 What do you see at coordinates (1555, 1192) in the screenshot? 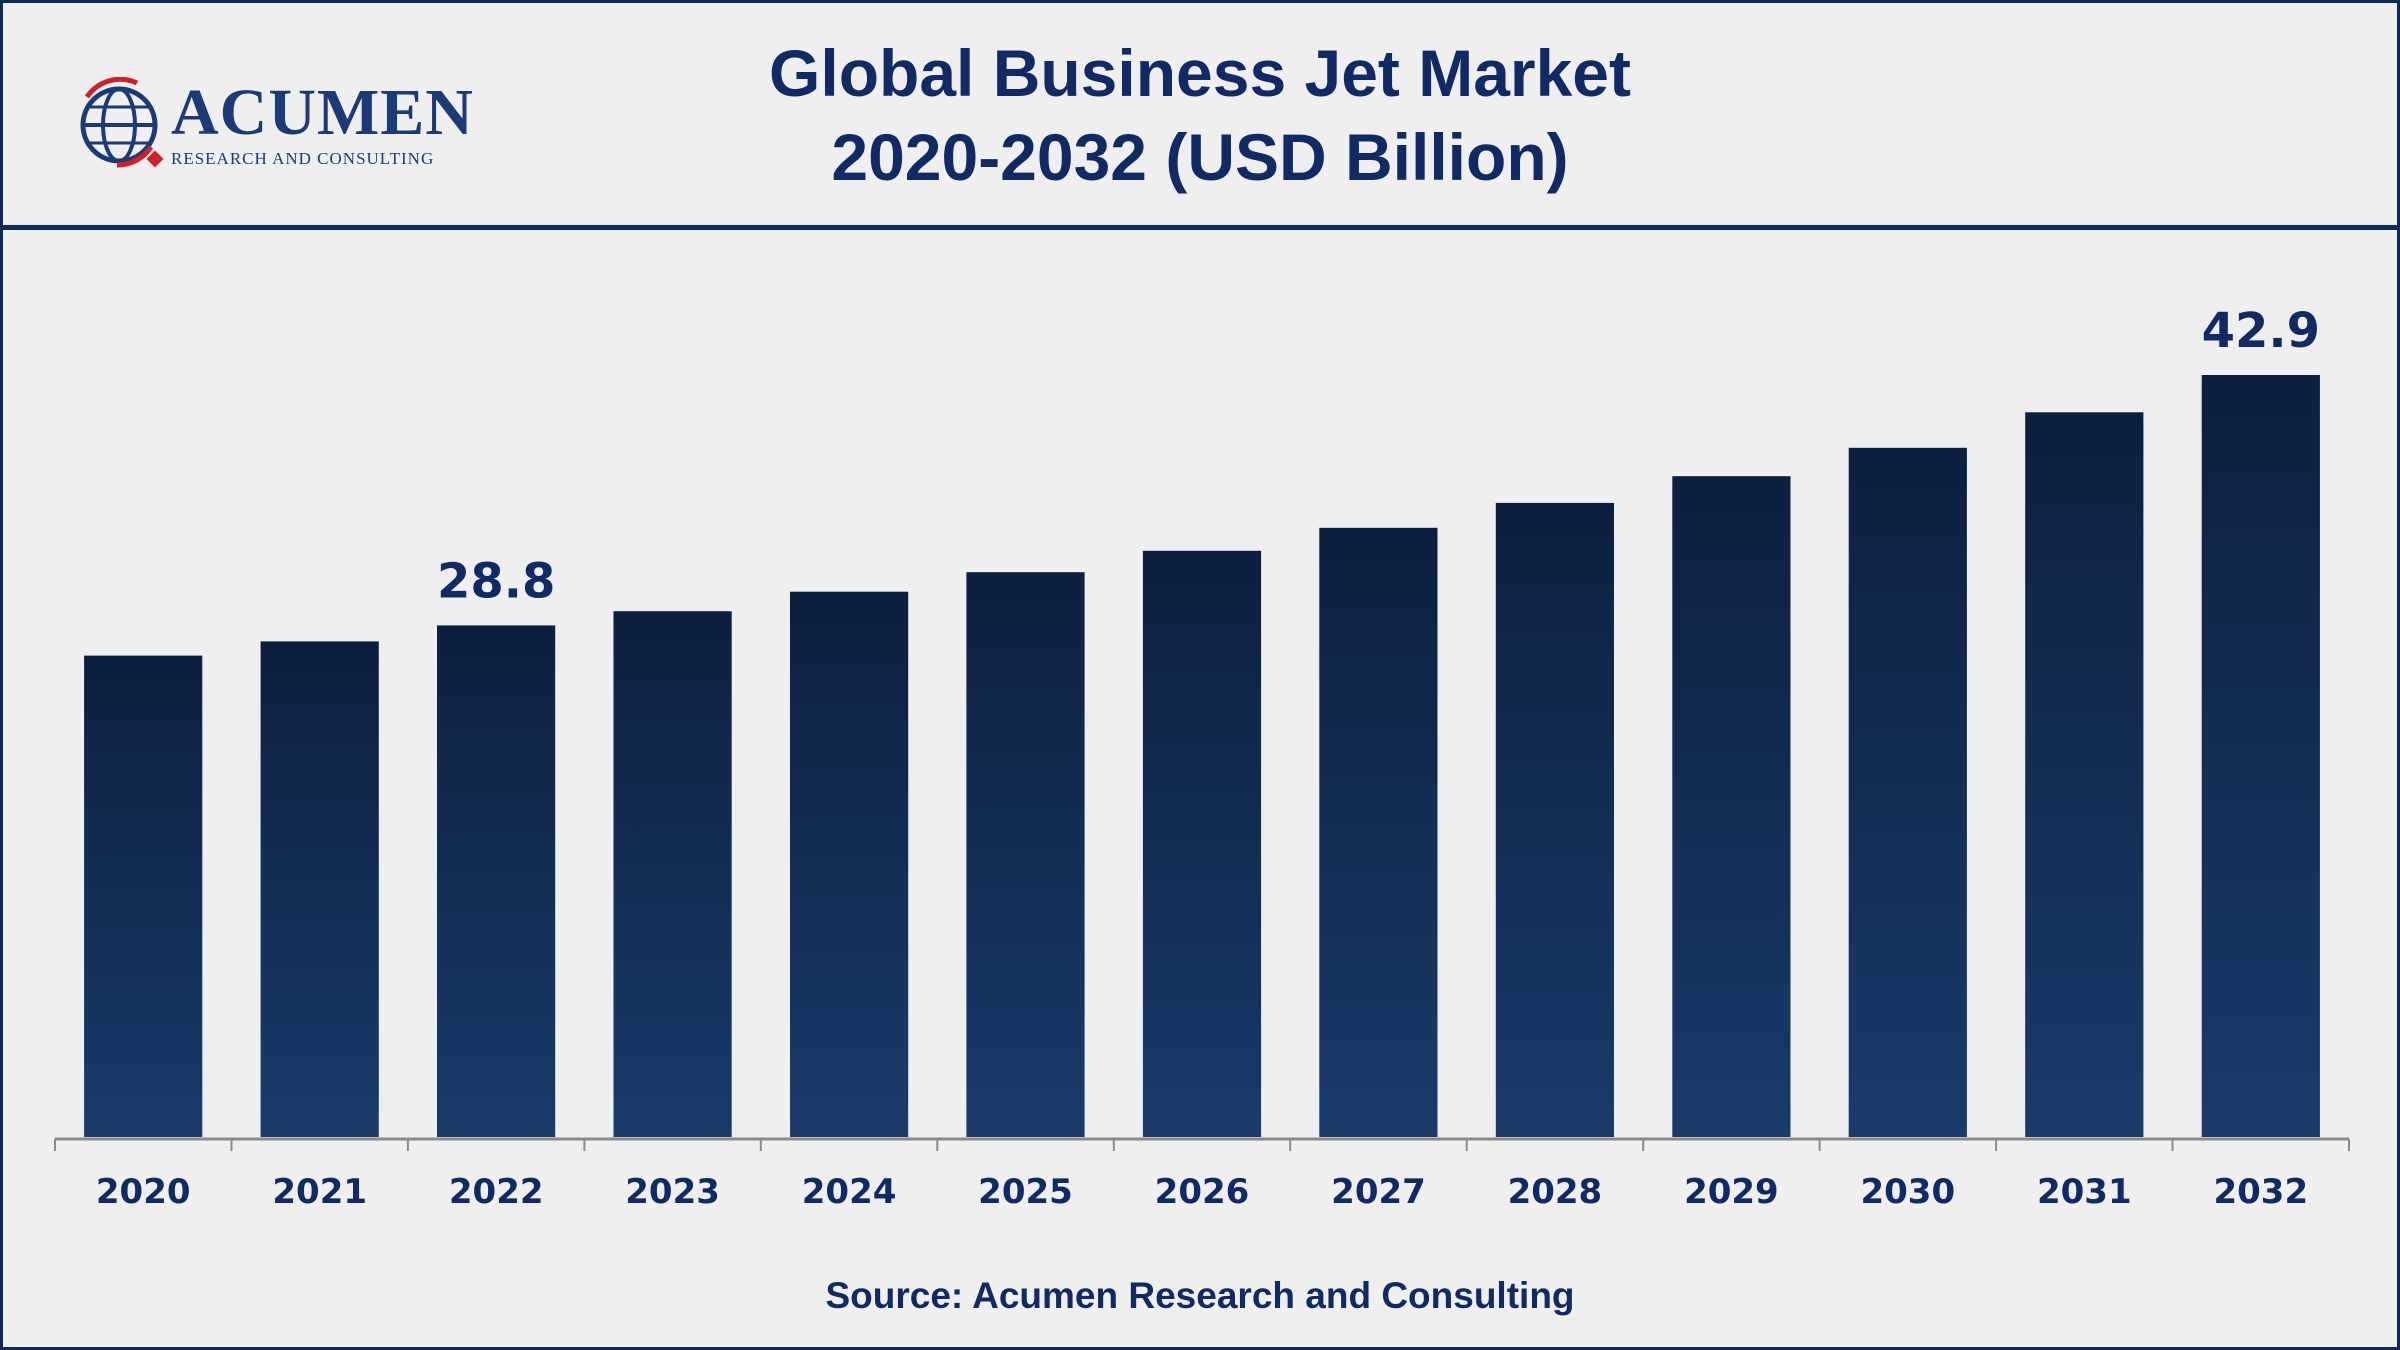
I see `x-tick-label-2028: 2028` at bounding box center [1555, 1192].